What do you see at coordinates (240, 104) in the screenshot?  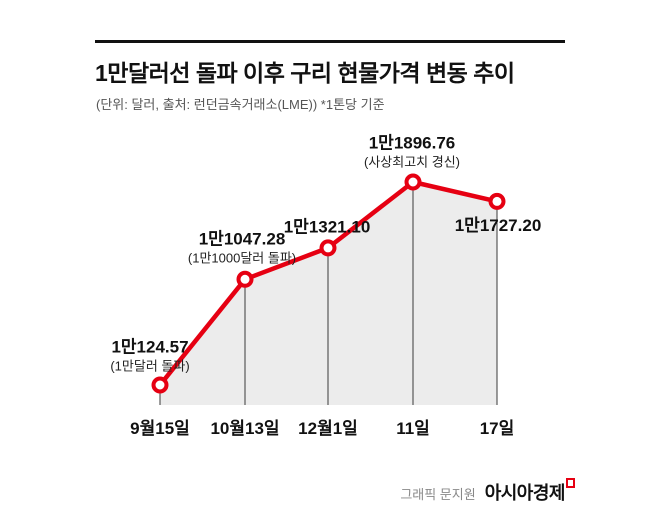 I see `chart-subtitle: (단위: 달러, 출처: 런던금속거래소(LME)) *1톤당 기준` at bounding box center [240, 104].